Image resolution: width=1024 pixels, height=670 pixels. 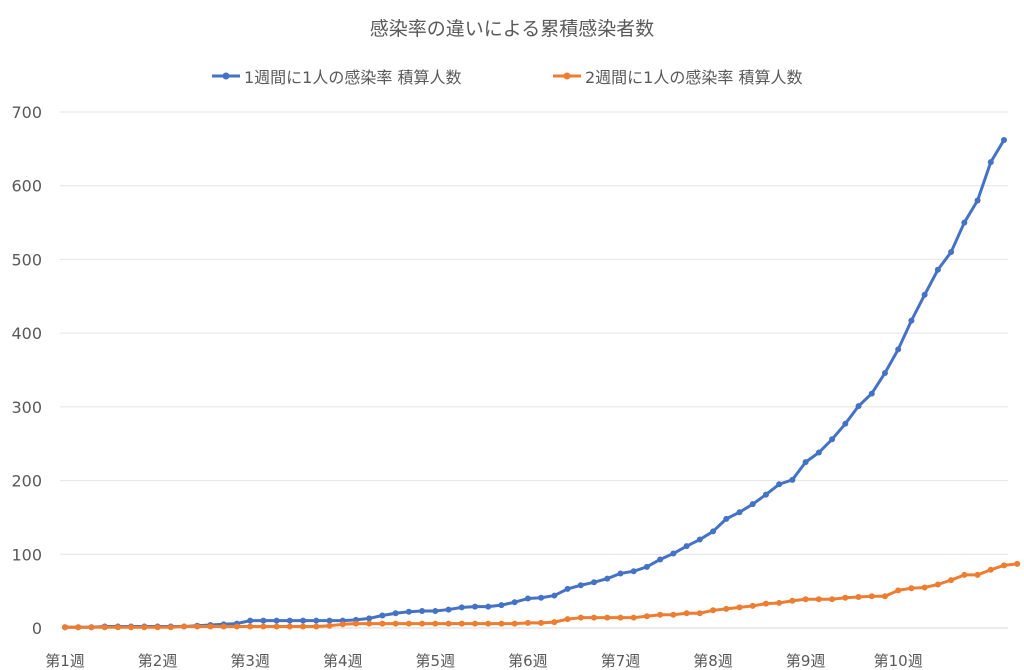 What do you see at coordinates (898, 661) in the screenshot?
I see `x-tick-label: 第10週` at bounding box center [898, 661].